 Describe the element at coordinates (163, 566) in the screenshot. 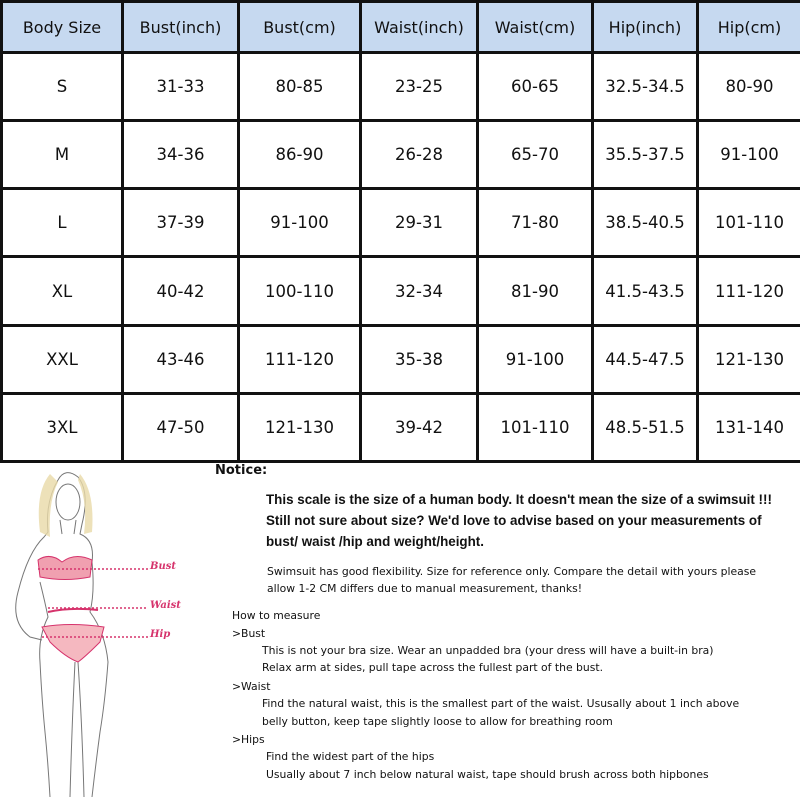

I see `bust-label: Bust` at that location.